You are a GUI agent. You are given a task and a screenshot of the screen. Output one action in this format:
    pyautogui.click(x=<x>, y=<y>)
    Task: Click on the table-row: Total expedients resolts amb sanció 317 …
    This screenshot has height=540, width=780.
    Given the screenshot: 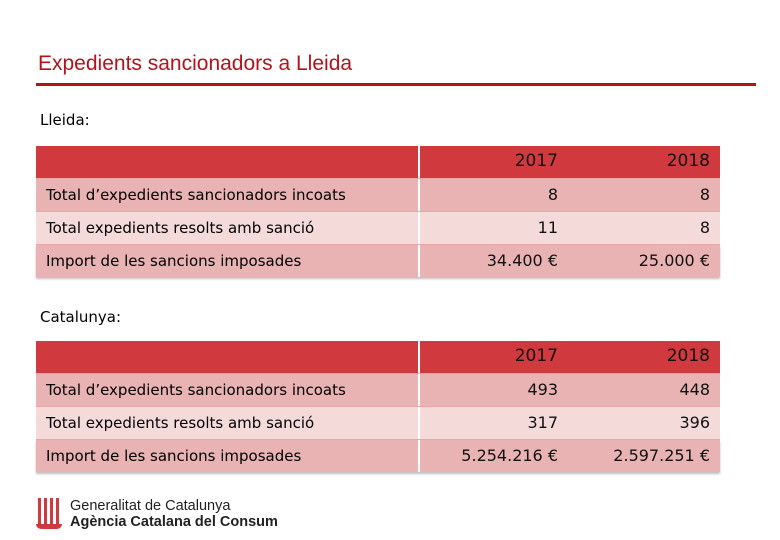 What is the action you would take?
    pyautogui.click(x=378, y=423)
    